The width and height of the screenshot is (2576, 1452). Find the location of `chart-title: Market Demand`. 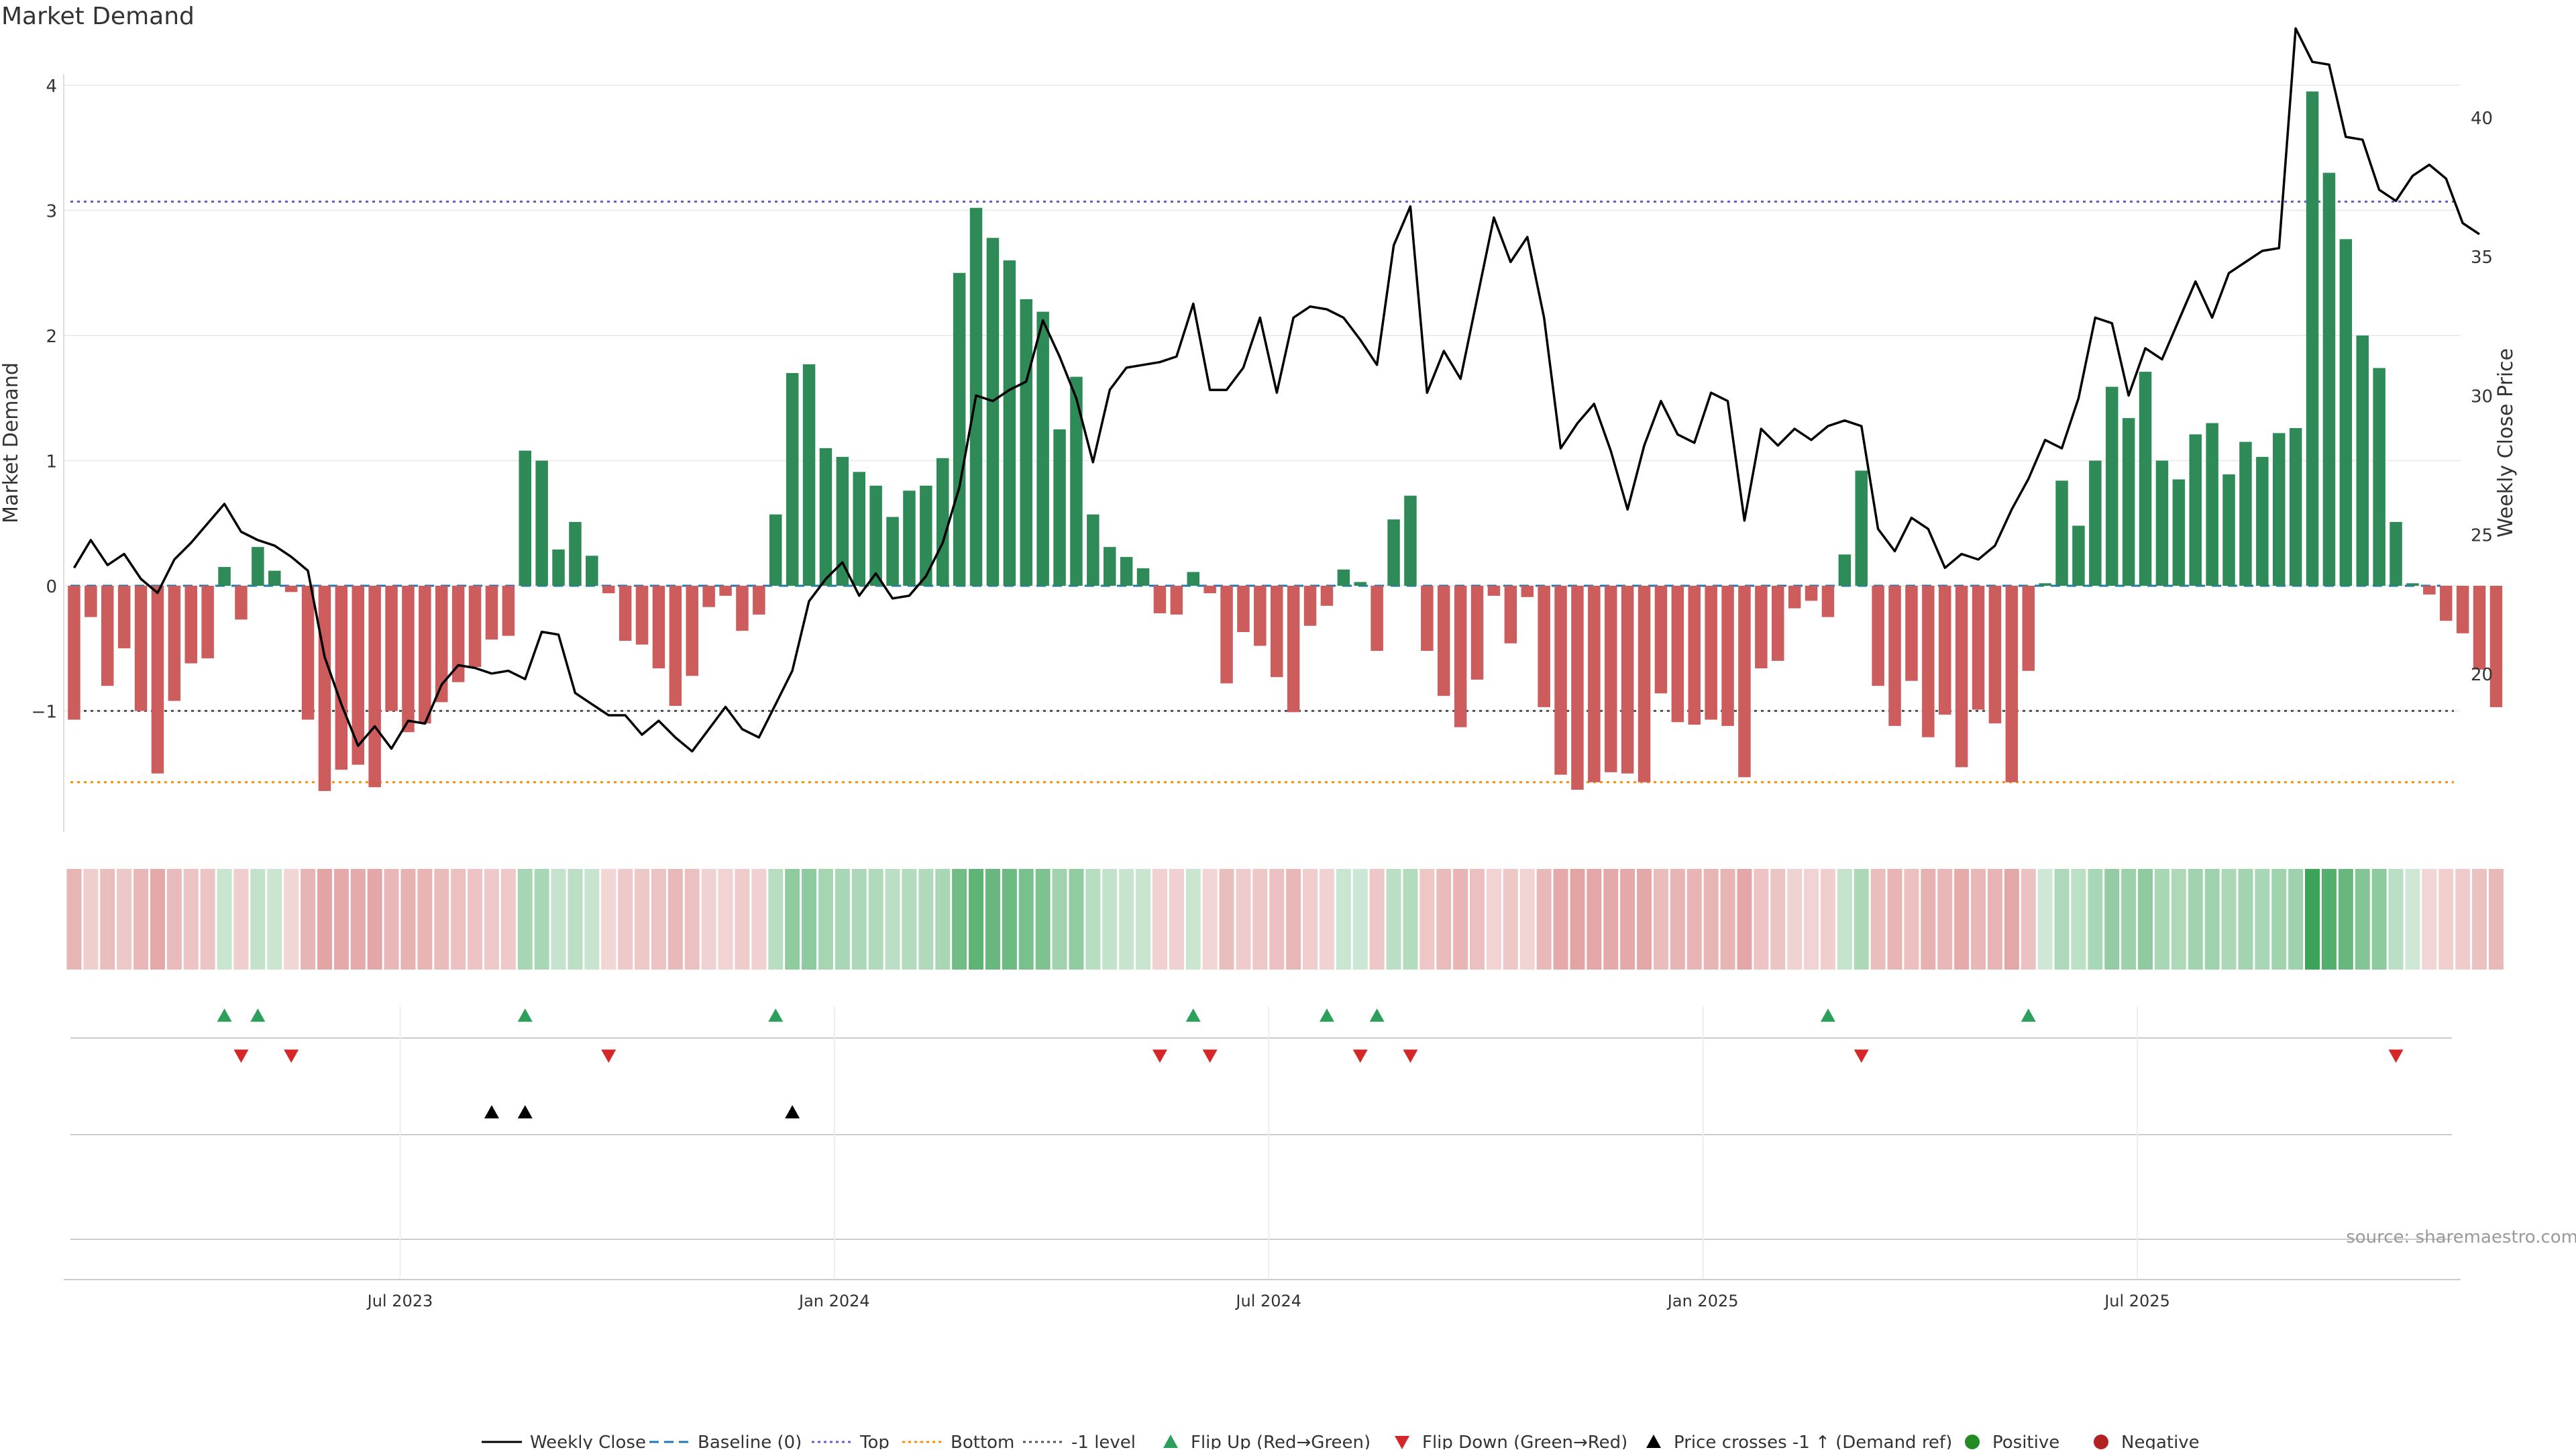

chart-title: Market Demand is located at coordinates (98, 17).